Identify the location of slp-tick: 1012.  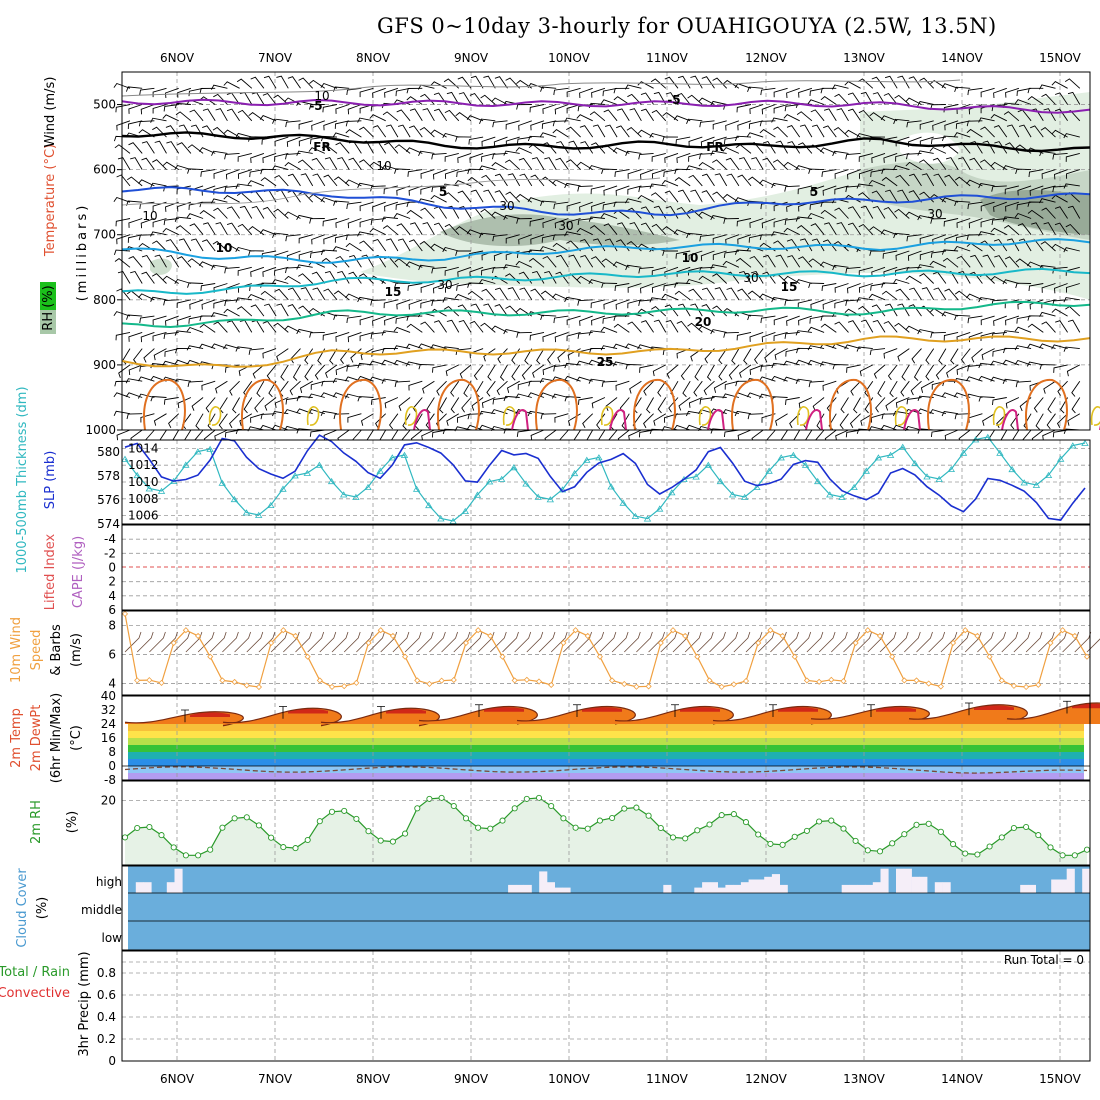
(143, 465).